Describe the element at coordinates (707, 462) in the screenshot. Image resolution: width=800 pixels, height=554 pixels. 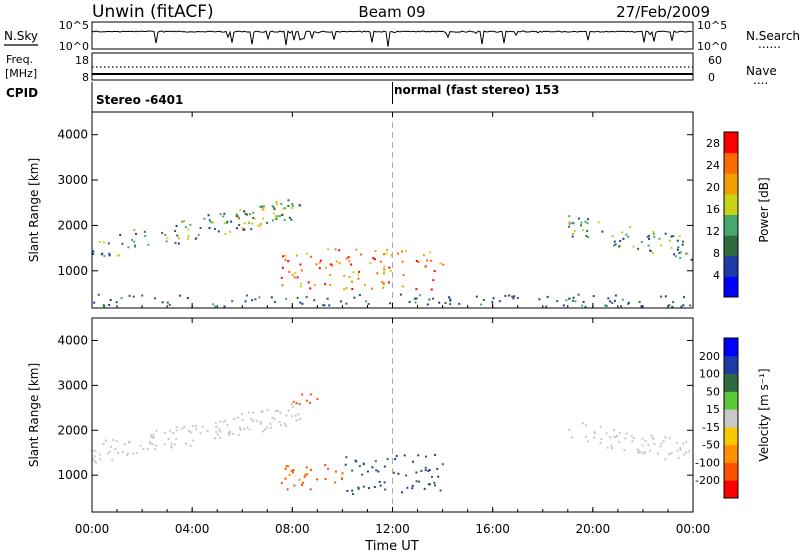
I see `colorbar-tick-label: -100` at that location.